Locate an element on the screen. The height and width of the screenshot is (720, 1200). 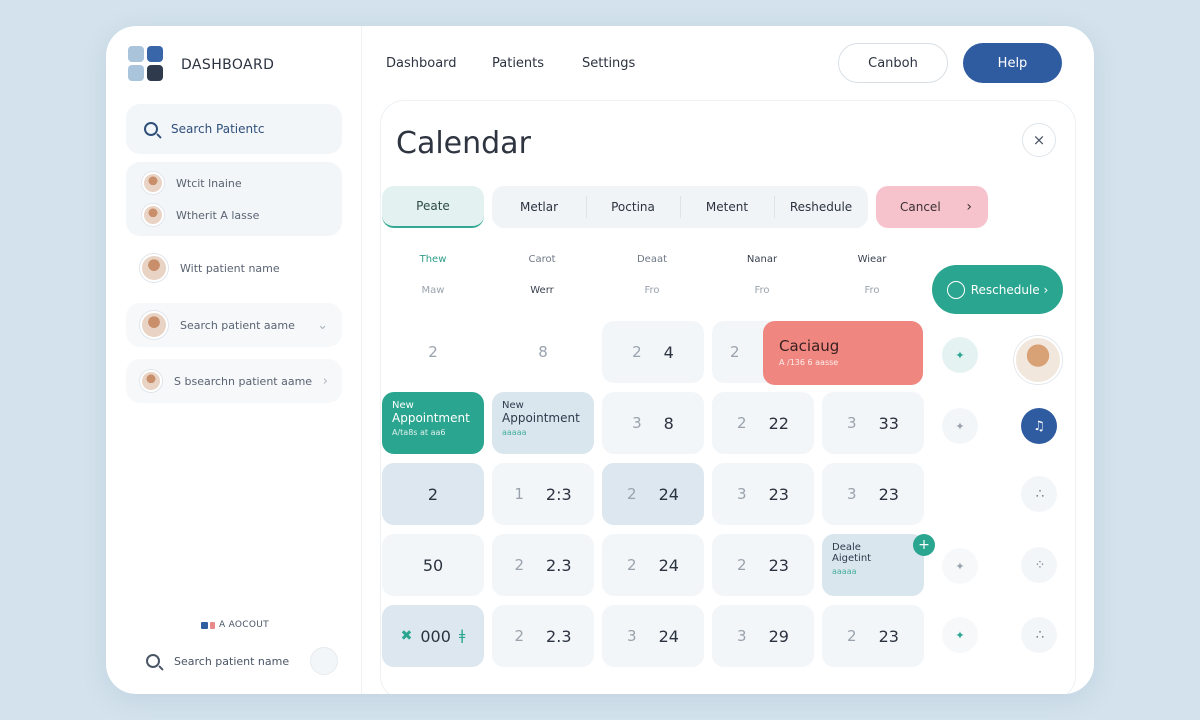
calendar-cell: 1 2:3 is located at coordinates (543, 494).